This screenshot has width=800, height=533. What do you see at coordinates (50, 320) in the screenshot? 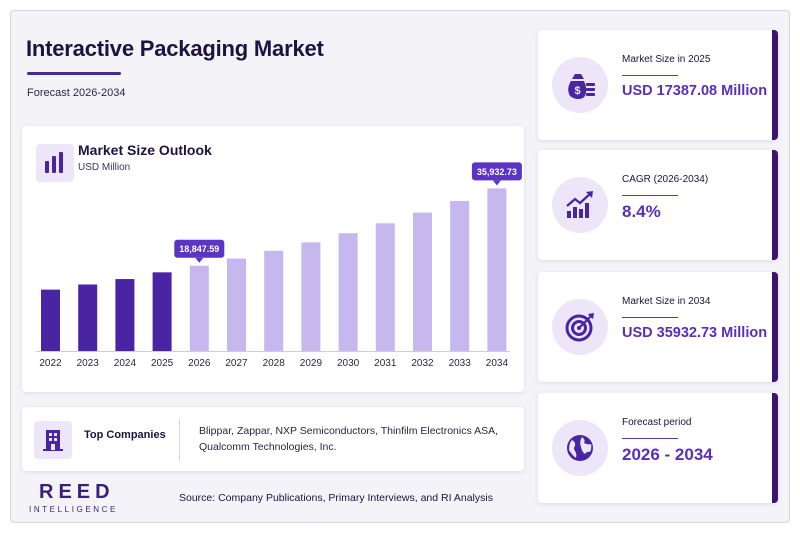
I see `bar-2022` at bounding box center [50, 320].